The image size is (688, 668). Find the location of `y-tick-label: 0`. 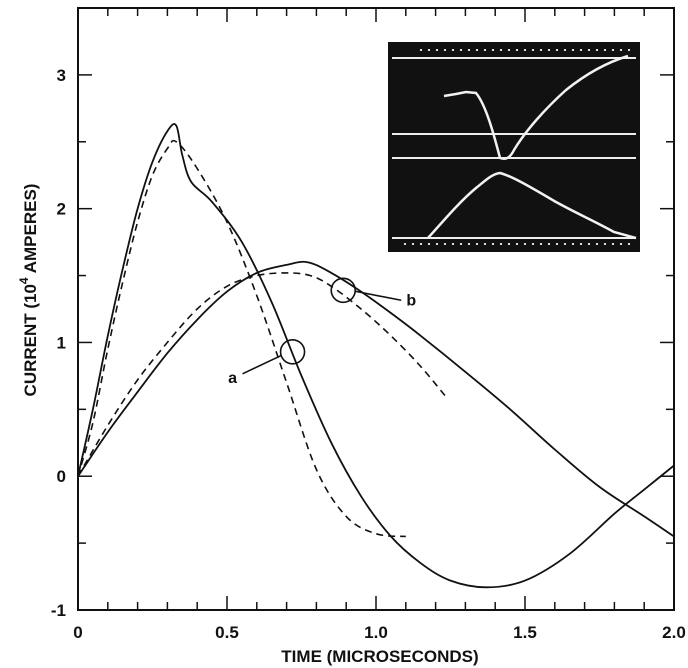

y-tick-label: 0 is located at coordinates (61, 476).